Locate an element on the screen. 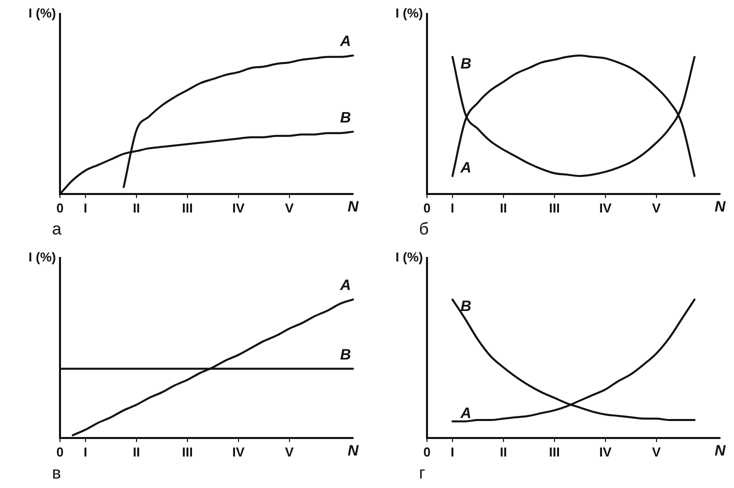  text: а is located at coordinates (57, 228).